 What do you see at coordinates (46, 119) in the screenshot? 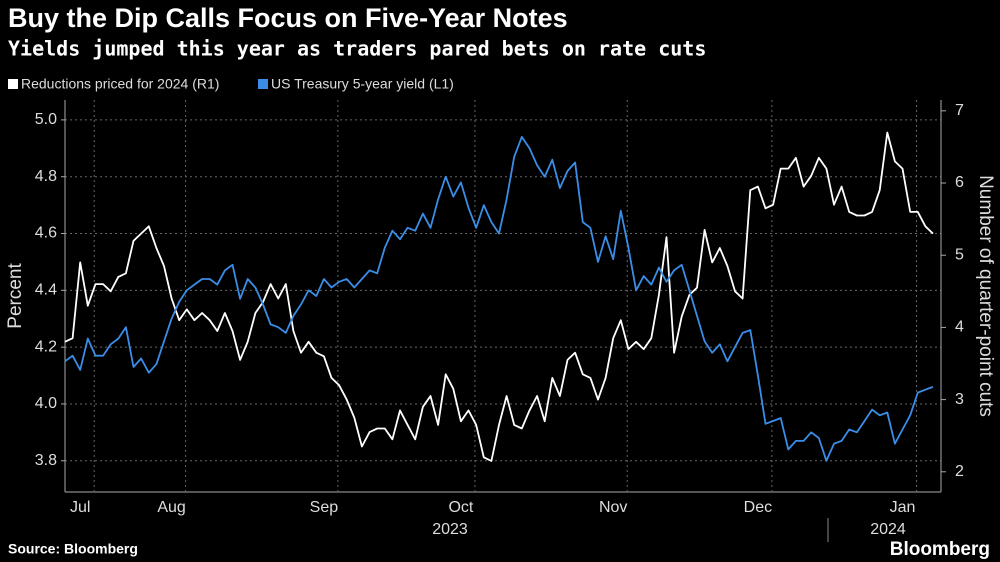
I see `y-tick-label: 5.0` at bounding box center [46, 119].